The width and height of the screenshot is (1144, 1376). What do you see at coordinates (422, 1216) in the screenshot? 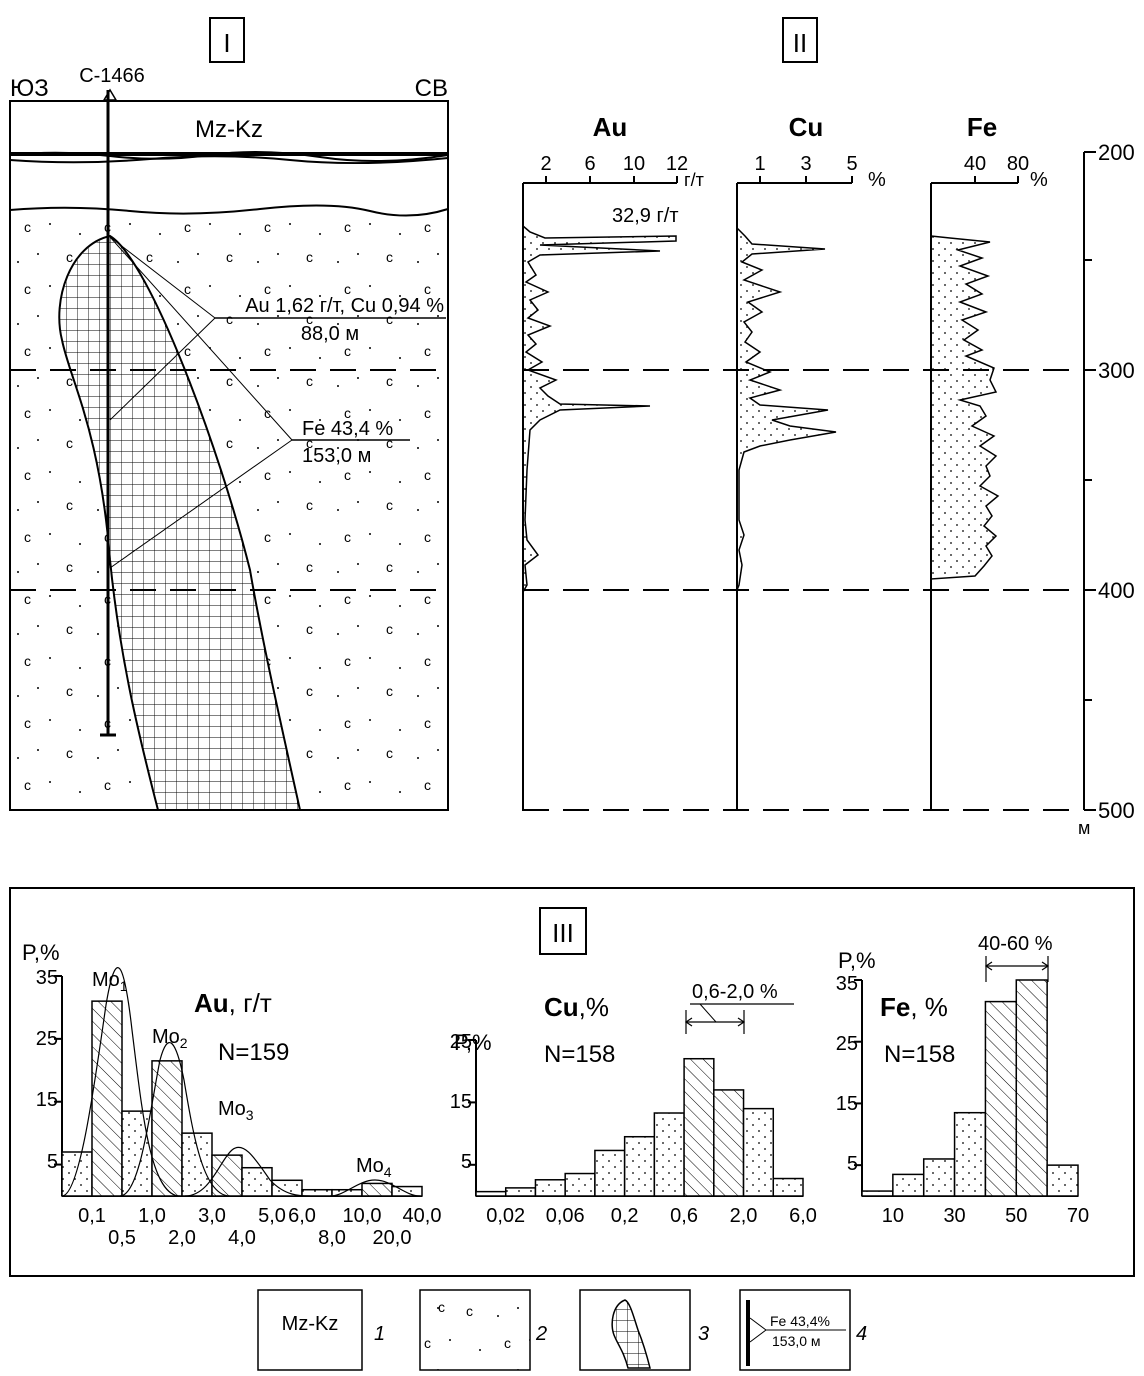
I see `hist-au-xtick-label: 40,0` at bounding box center [422, 1216].